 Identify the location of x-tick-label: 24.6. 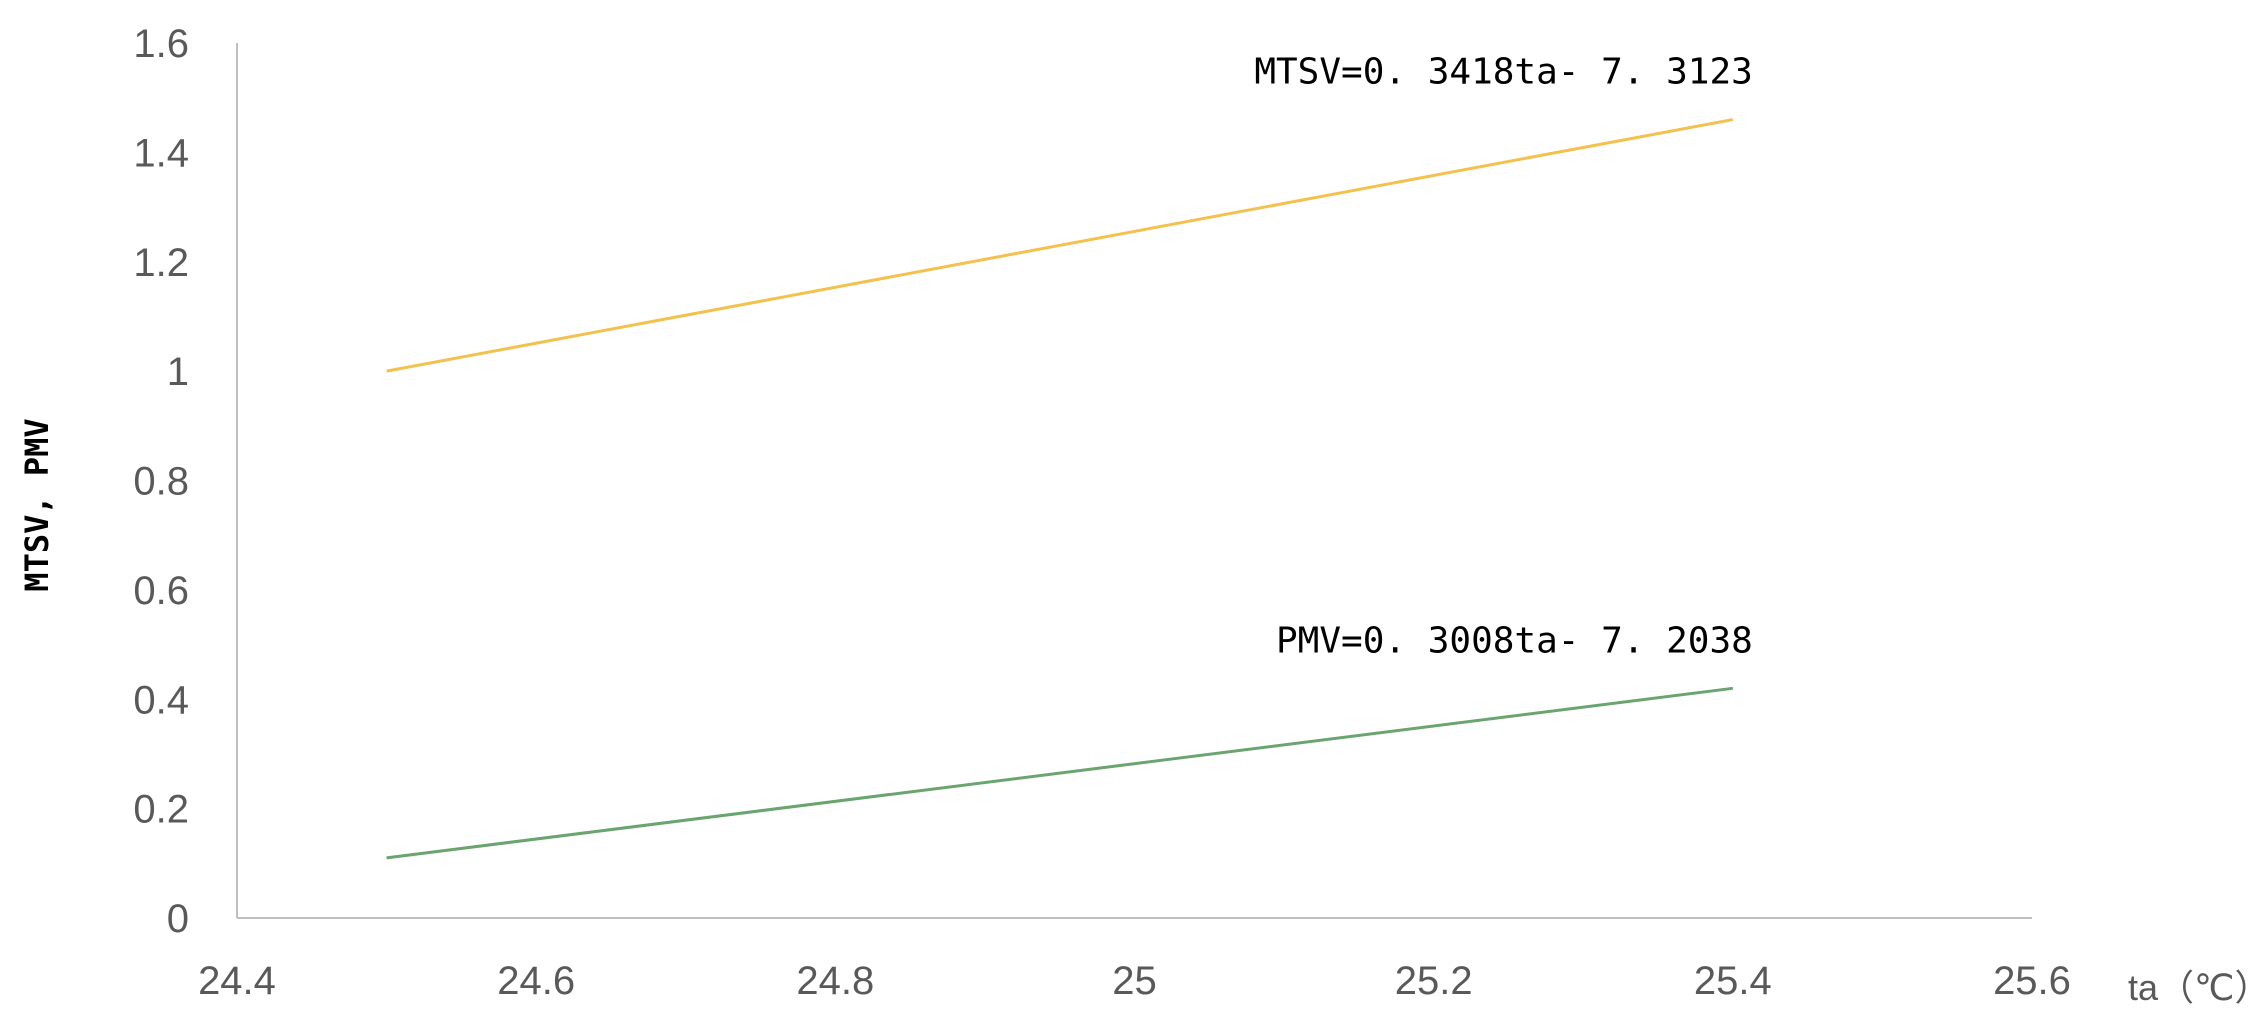
(536, 981).